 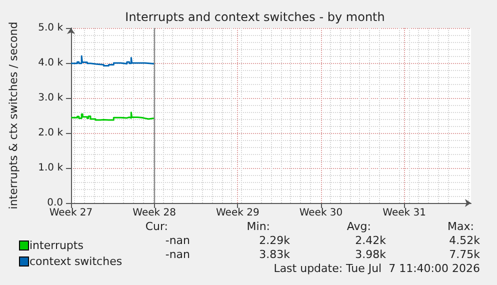 I want to click on y-tick-label: 4.0 k, so click(x=51, y=63).